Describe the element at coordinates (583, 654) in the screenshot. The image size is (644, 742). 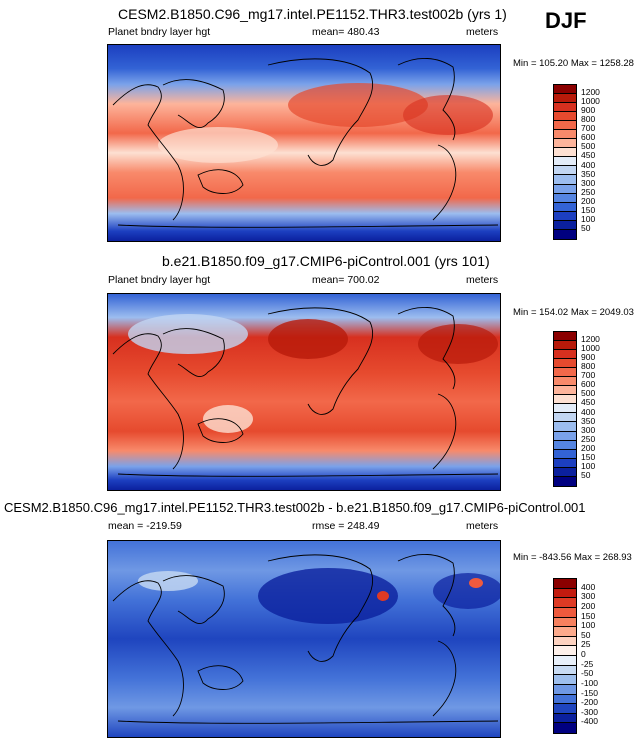
I see `colorbar-tick-label: 0` at that location.